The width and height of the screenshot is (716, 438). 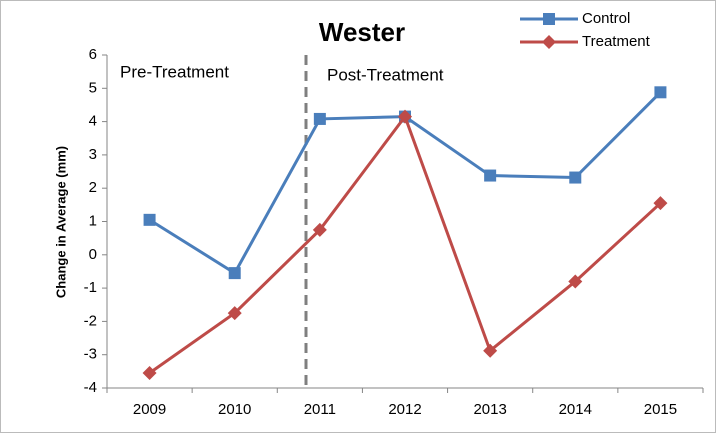 What do you see at coordinates (93, 187) in the screenshot?
I see `y-tick-label: 2` at bounding box center [93, 187].